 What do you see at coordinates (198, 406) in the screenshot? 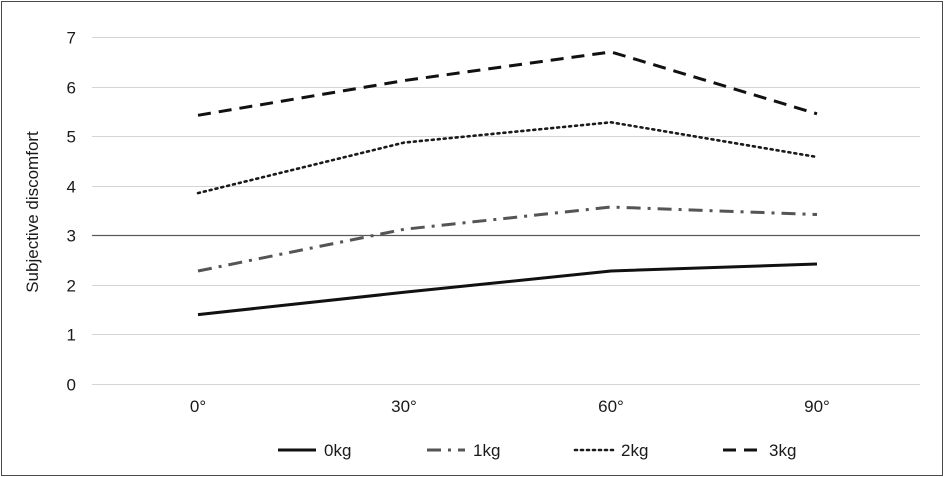
I see `x-tick-label-0: 0°` at bounding box center [198, 406].